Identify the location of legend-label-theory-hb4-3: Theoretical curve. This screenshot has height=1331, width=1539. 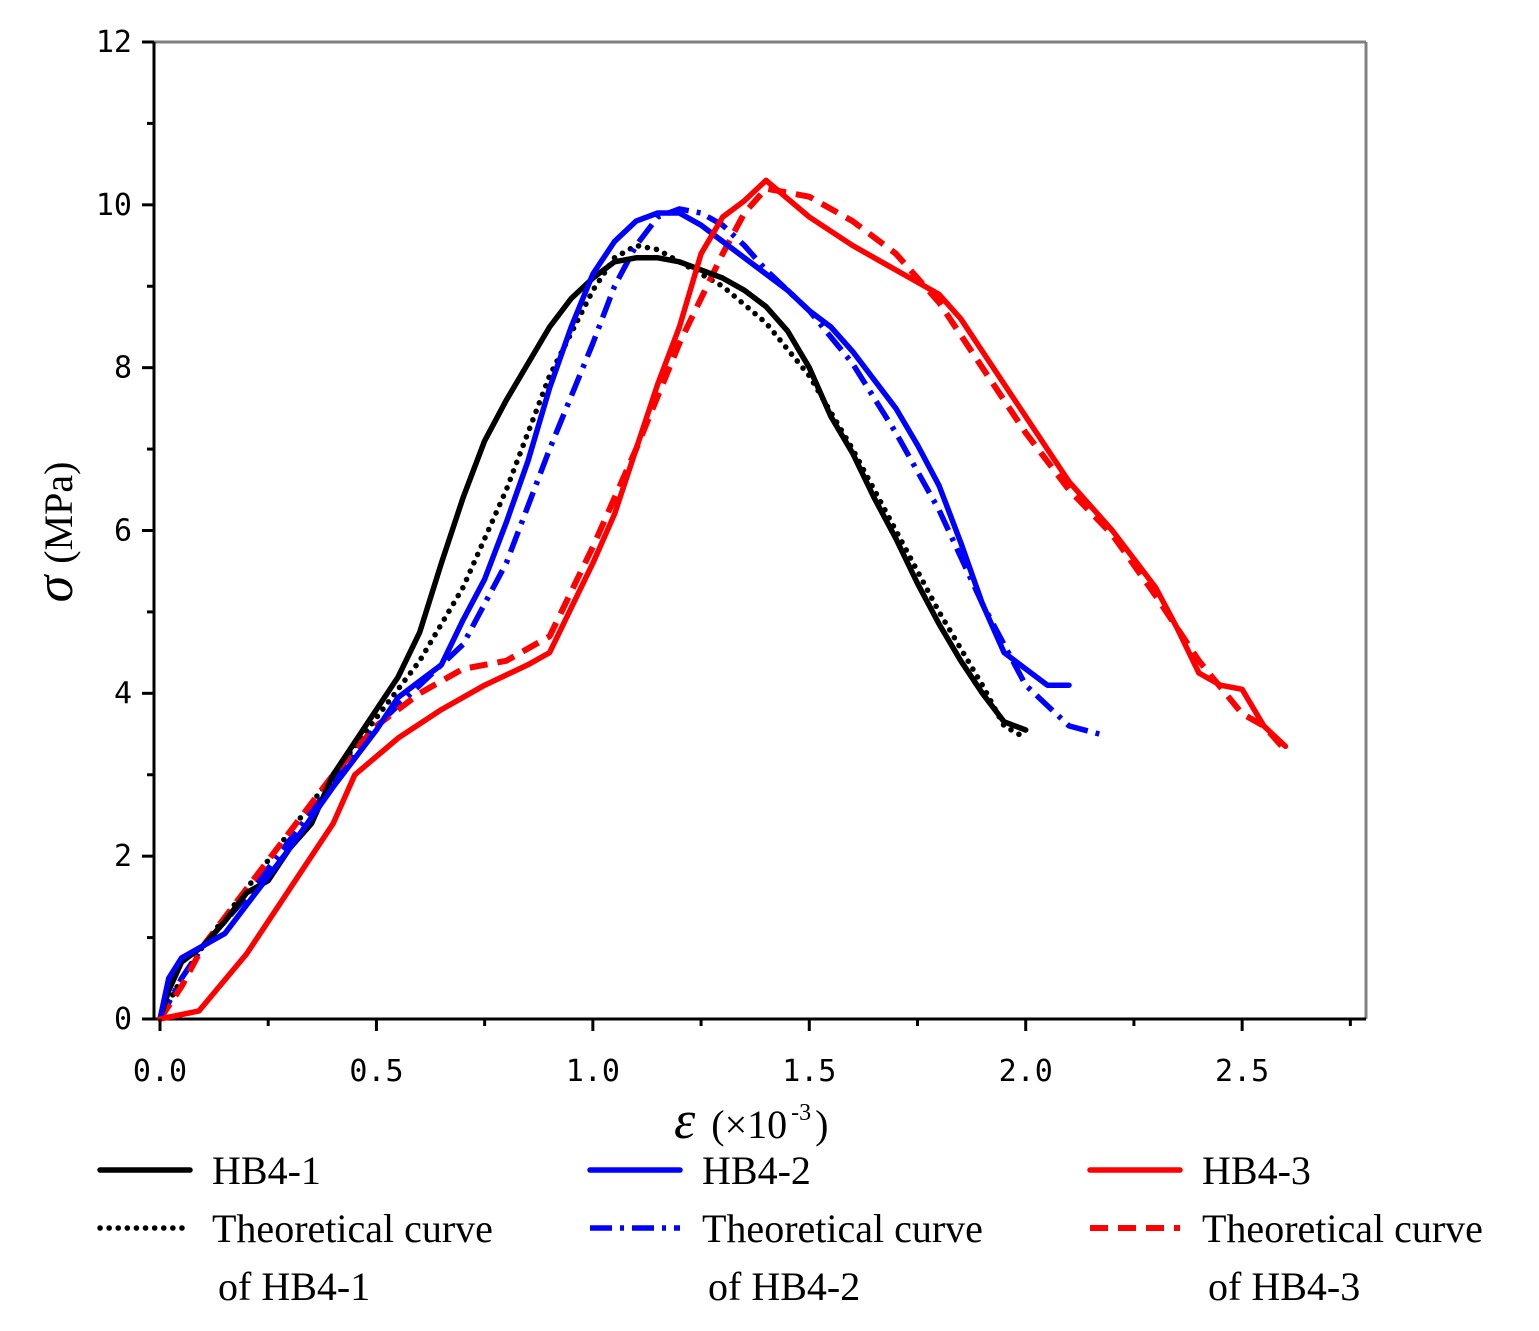
(1342, 1228).